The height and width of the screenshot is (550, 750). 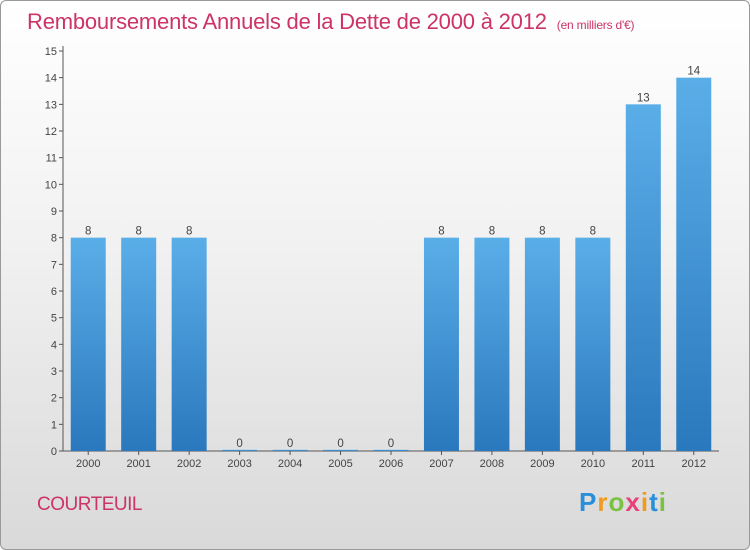 I want to click on bar-2004, so click(x=290, y=450).